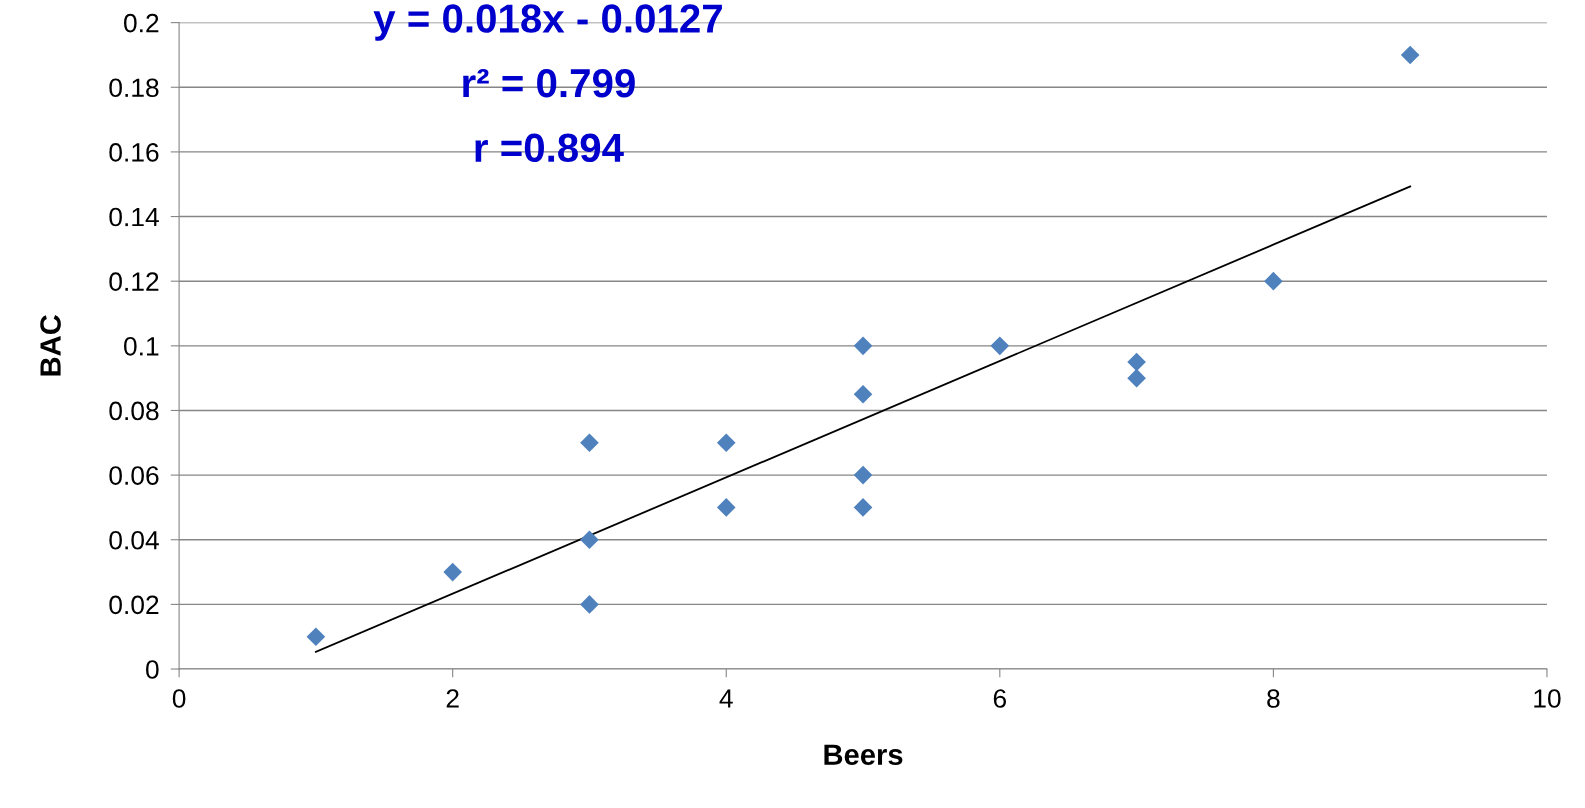  Describe the element at coordinates (134, 282) in the screenshot. I see `y-tick-label: 0.12` at that location.